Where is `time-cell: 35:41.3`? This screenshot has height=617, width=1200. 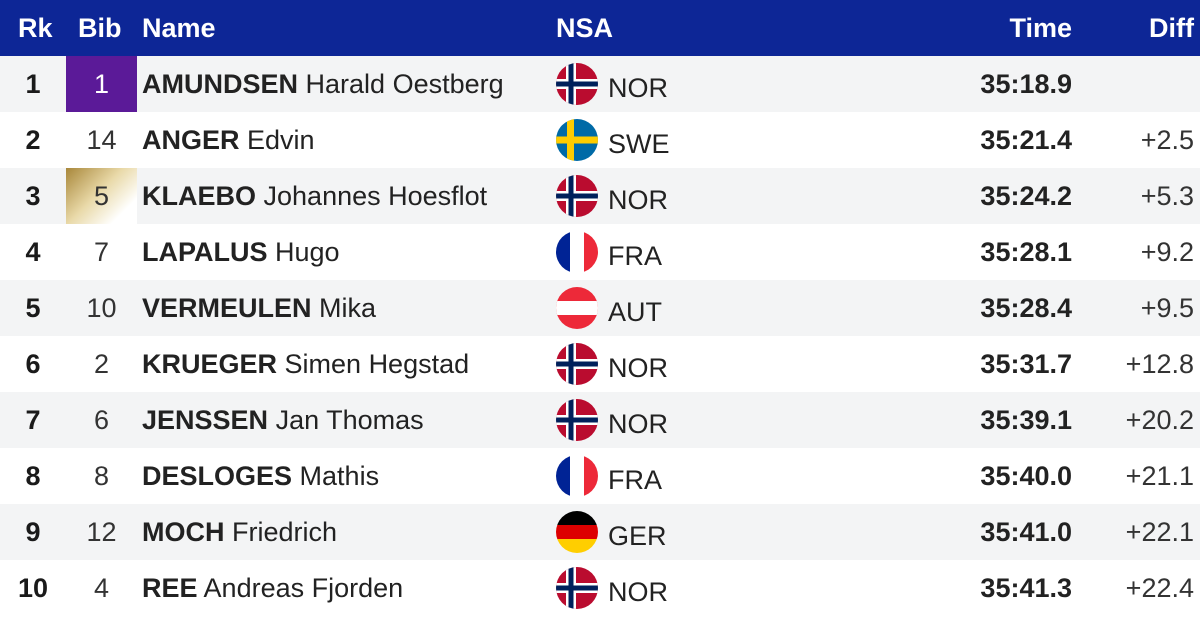
time-cell: 35:41.3 is located at coordinates (1026, 588).